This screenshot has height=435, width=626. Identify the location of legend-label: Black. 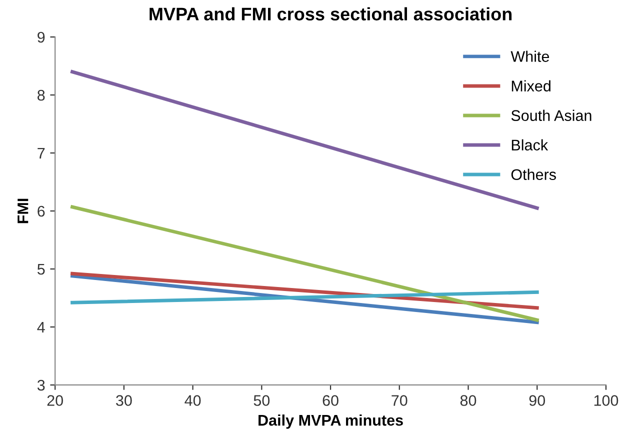
(530, 145).